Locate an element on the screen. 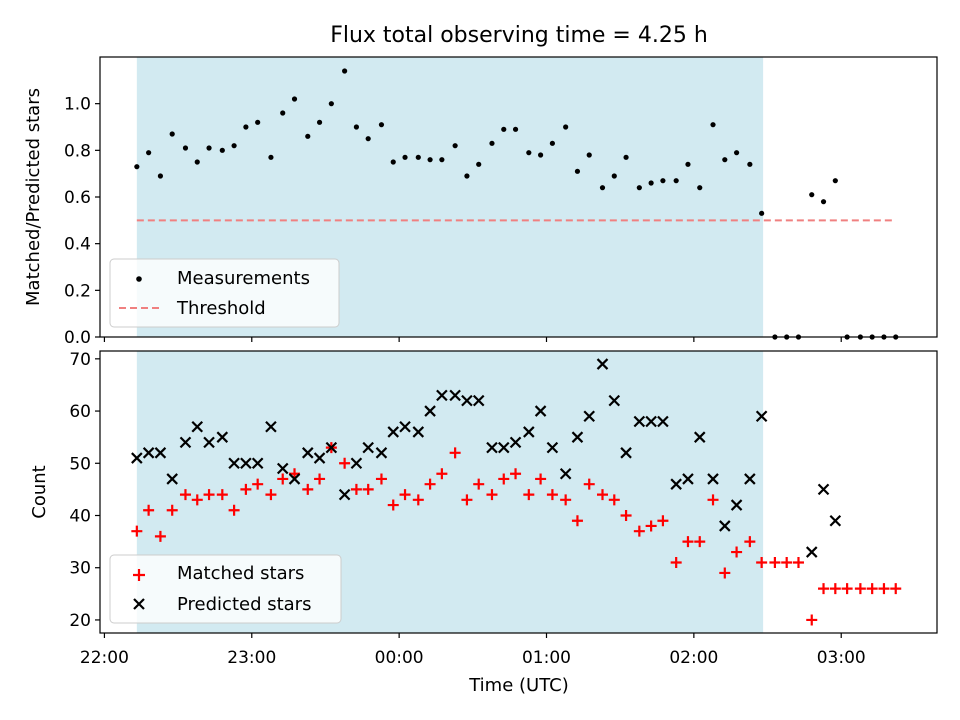 The image size is (960, 720). legend-matched-label: Matched stars is located at coordinates (240, 573).